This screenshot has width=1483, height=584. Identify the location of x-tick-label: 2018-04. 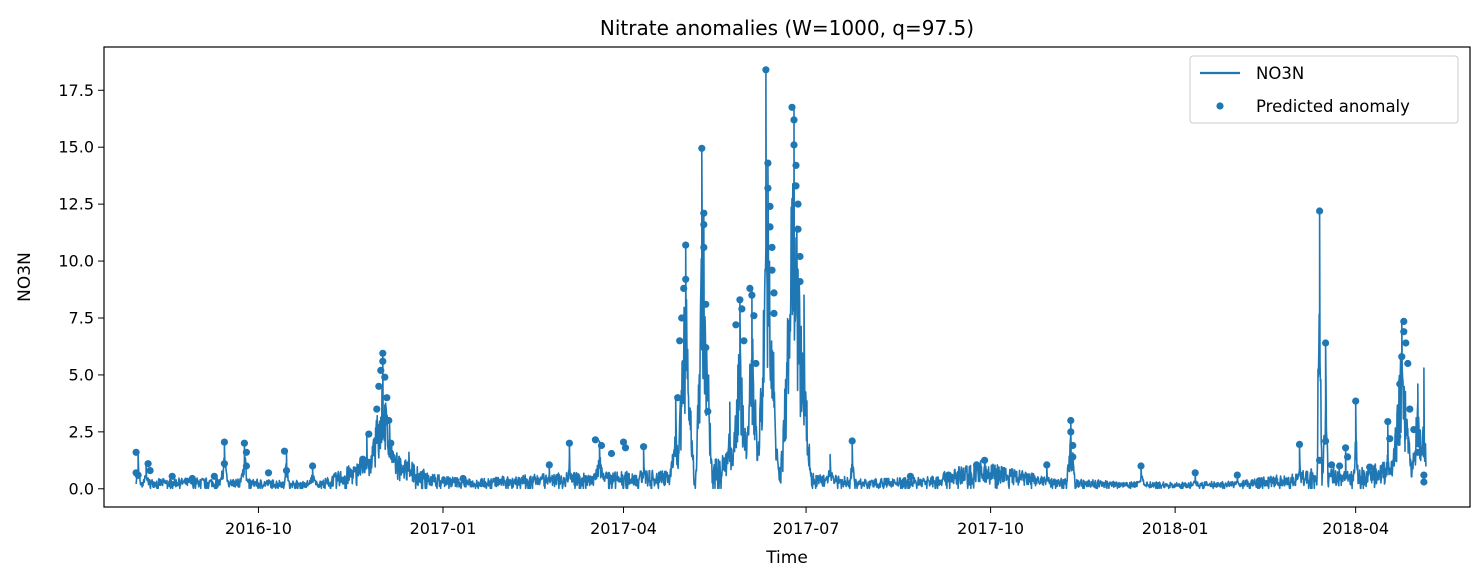
(1355, 528).